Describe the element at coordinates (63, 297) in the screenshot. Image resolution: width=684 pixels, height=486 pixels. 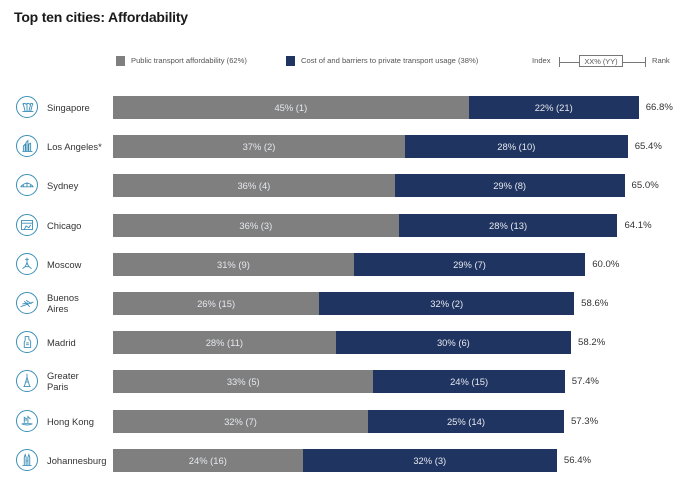
I see `category-label-line: Buenos` at that location.